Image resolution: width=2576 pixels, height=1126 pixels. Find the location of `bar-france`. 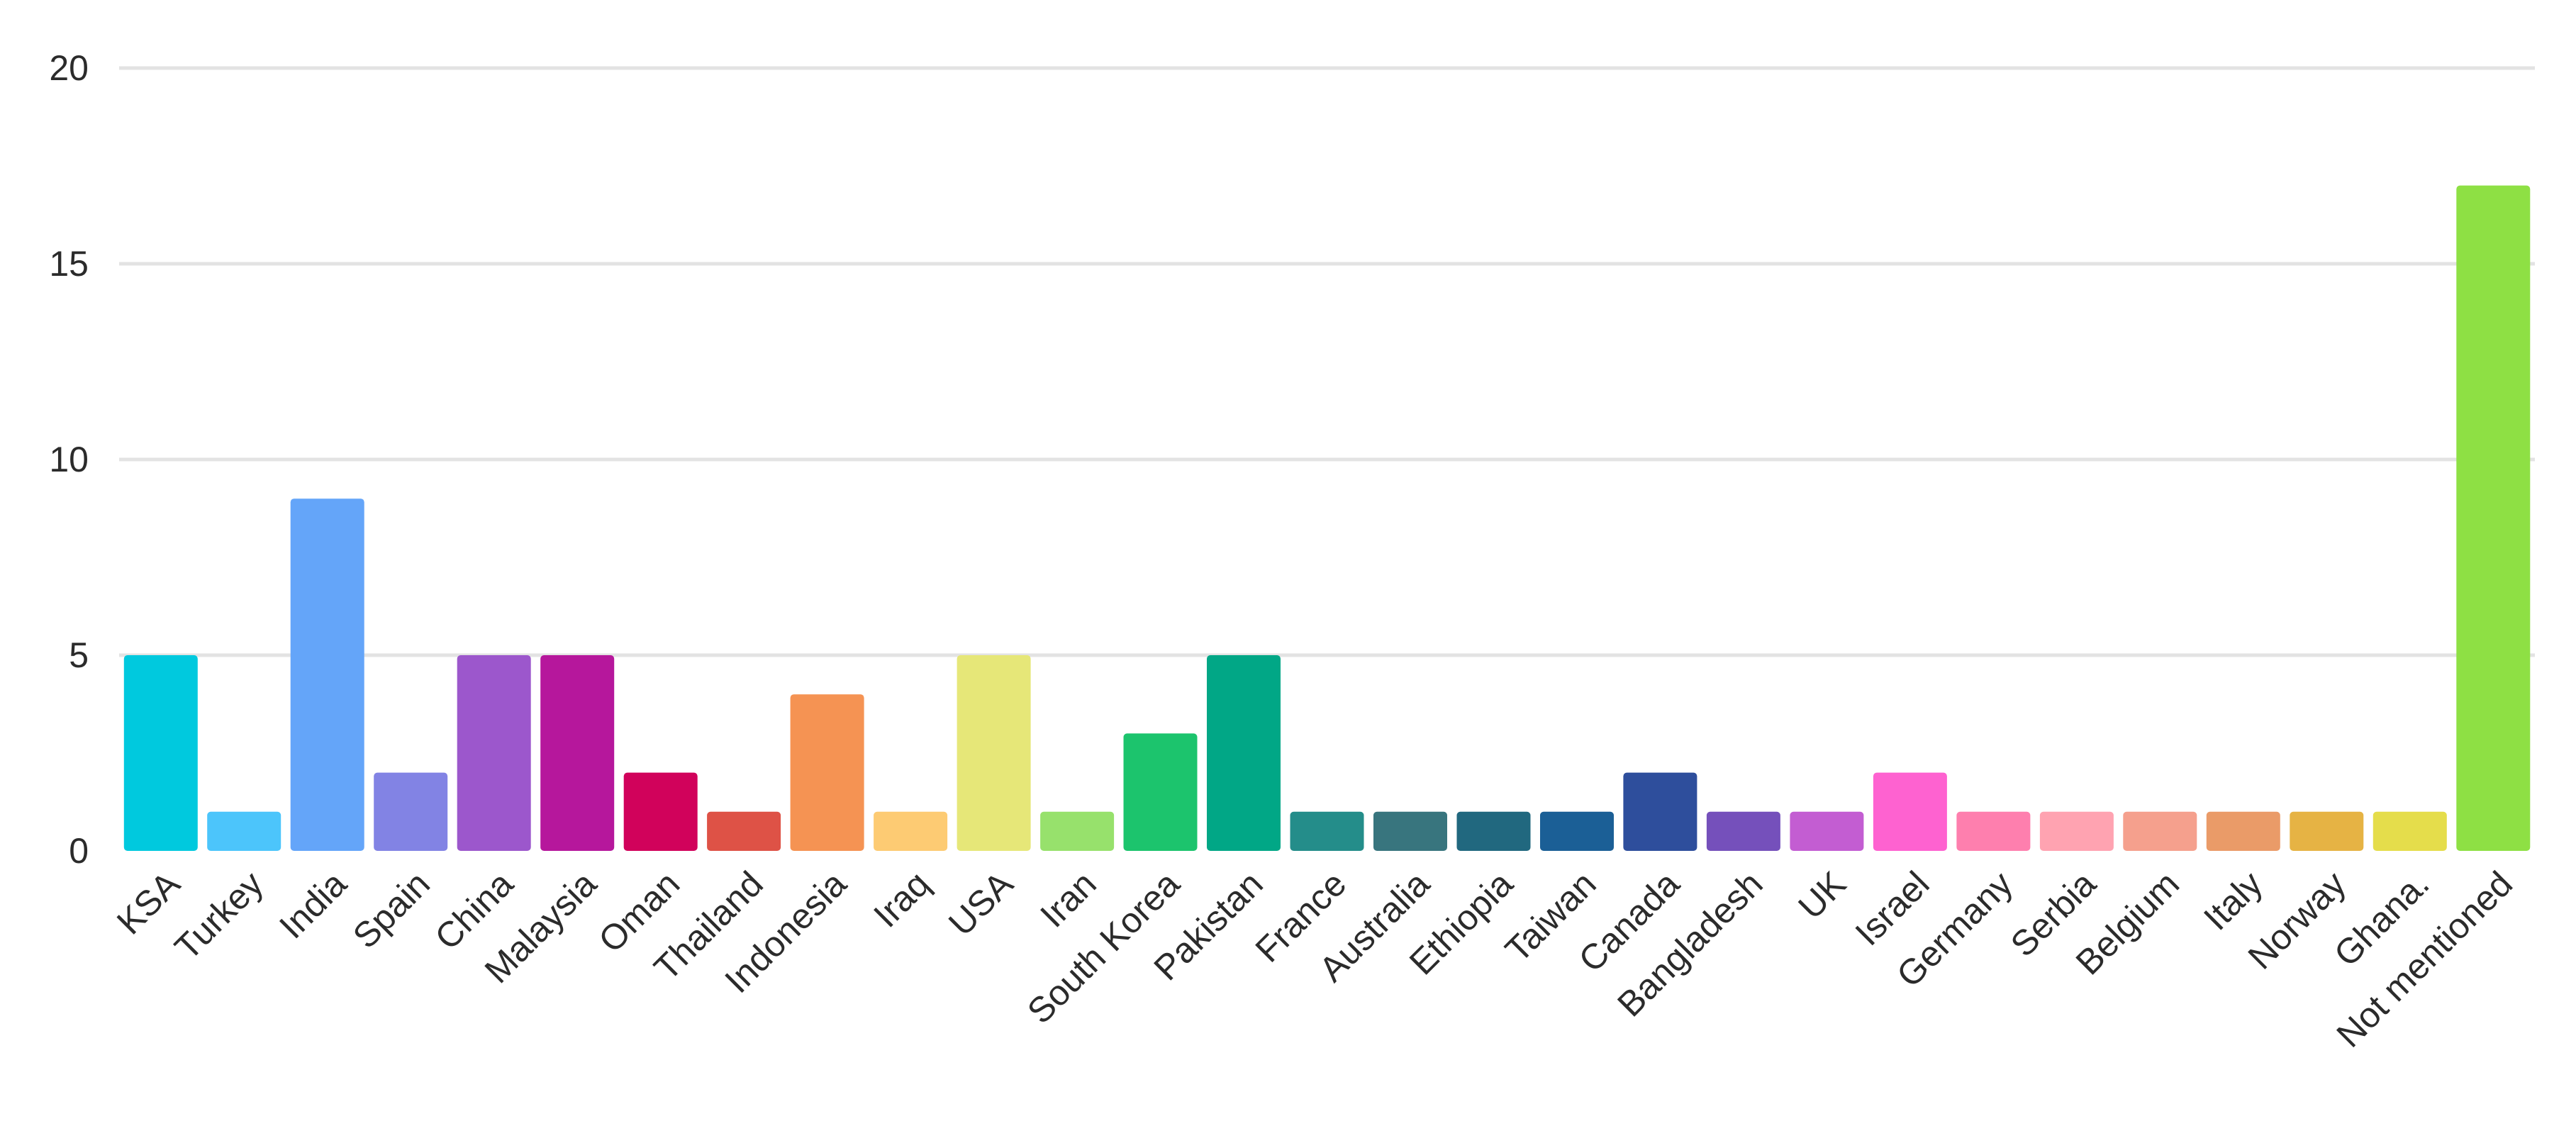

bar-france is located at coordinates (1327, 831).